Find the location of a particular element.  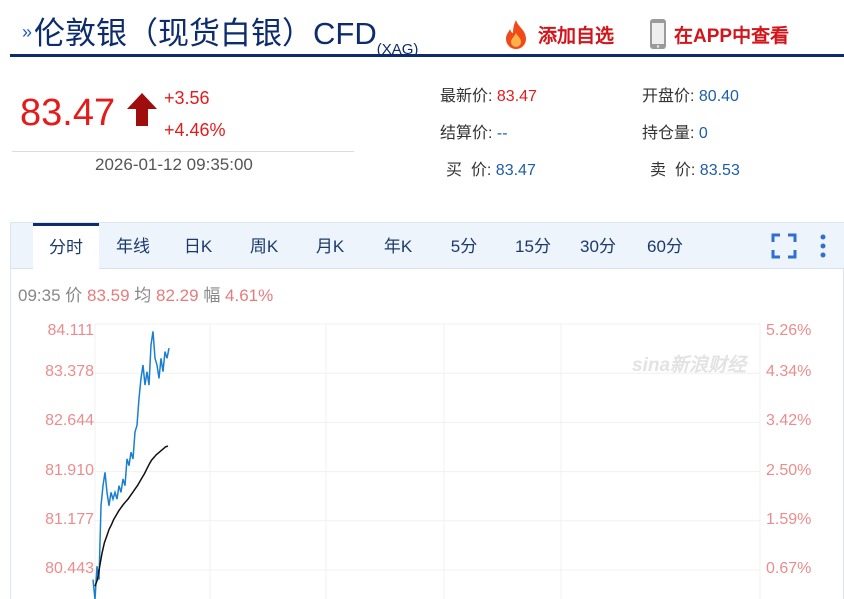

field-settle: 结算价: -- is located at coordinates (474, 133).